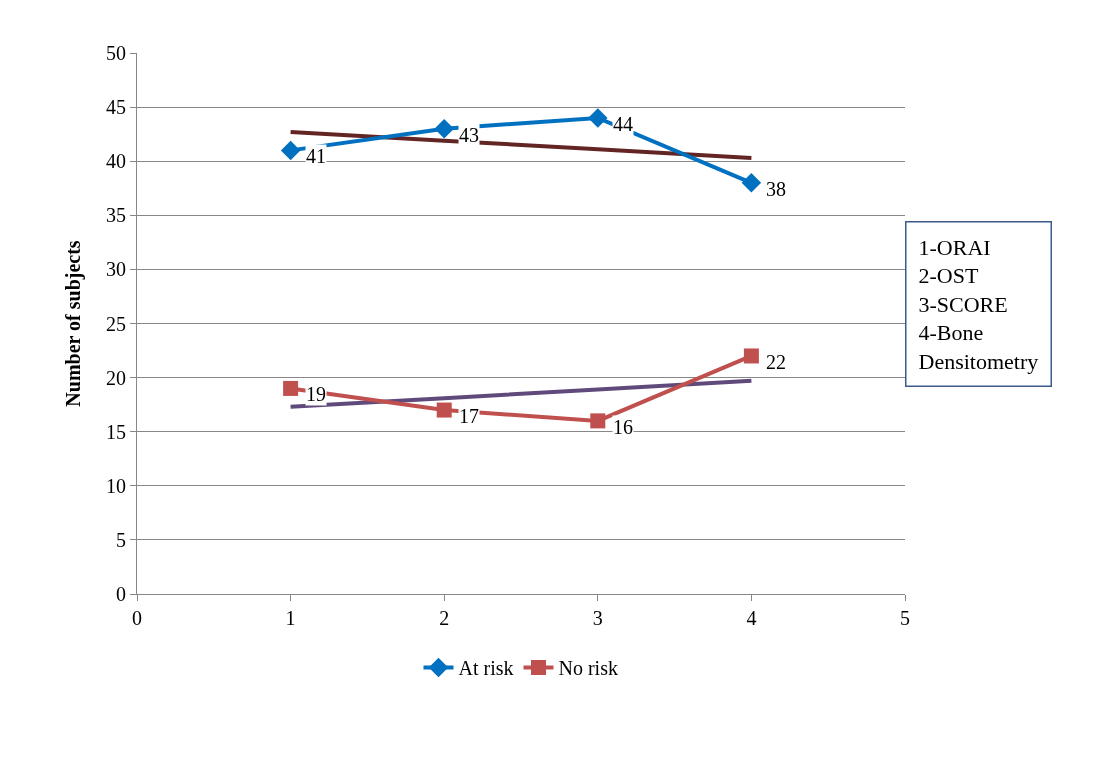 This screenshot has width=1102, height=760. I want to click on x-tick-label: 1, so click(290, 618).